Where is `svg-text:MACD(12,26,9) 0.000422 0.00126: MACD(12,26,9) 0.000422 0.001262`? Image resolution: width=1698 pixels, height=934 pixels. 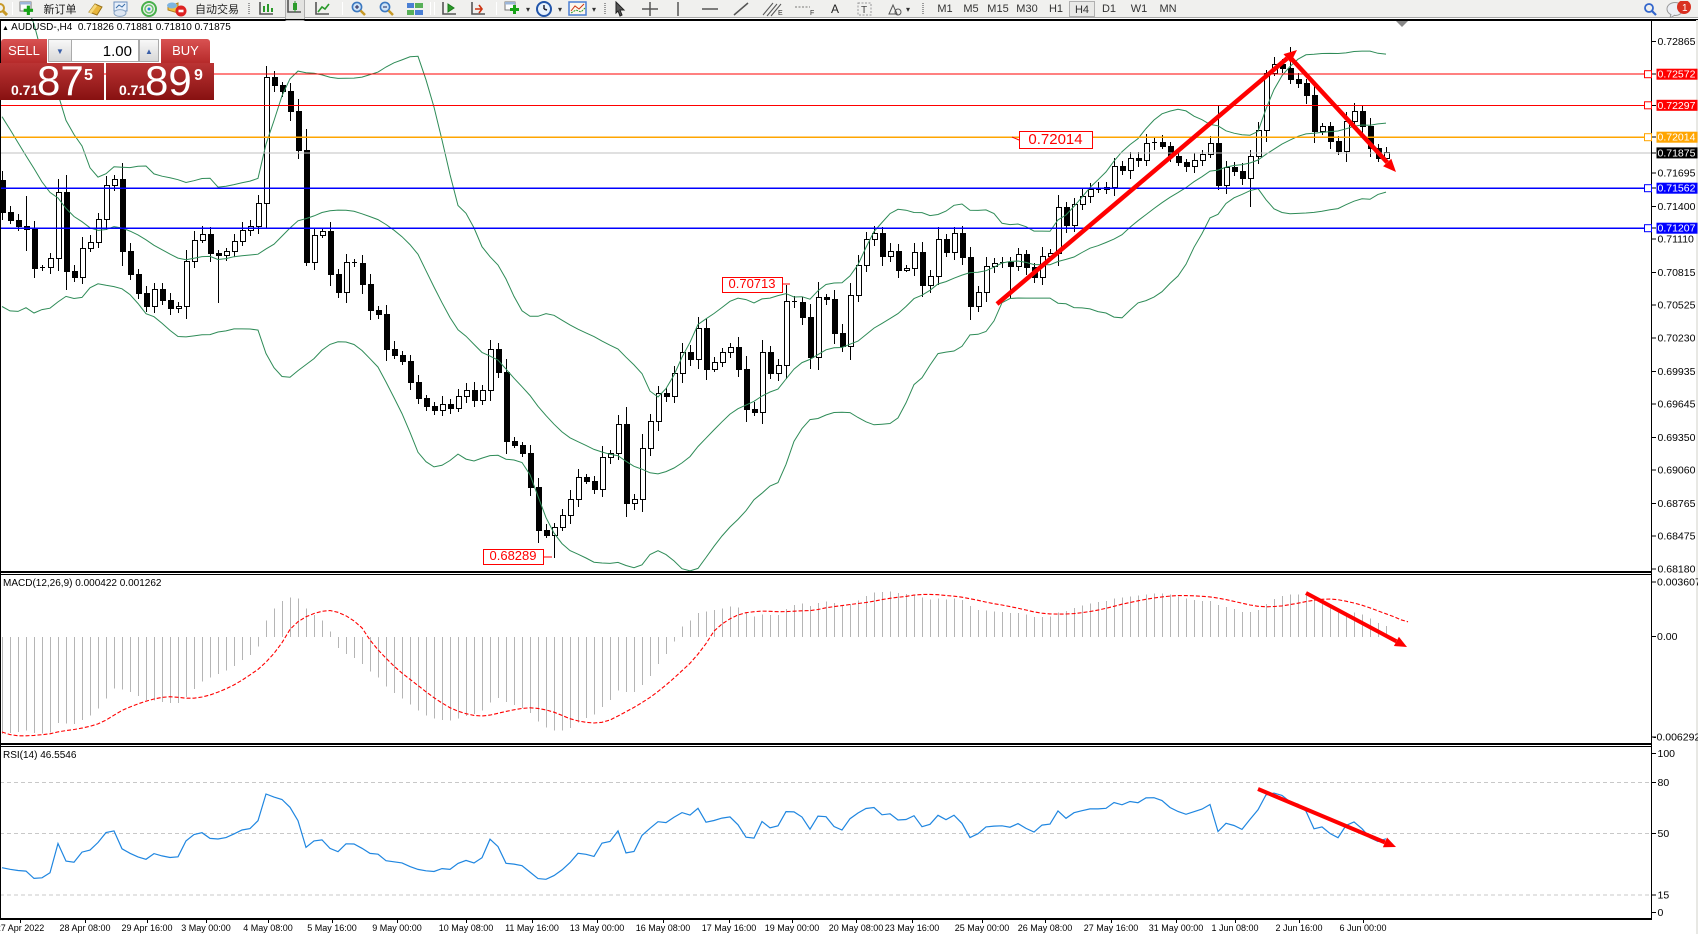 svg-text:MACD(12,26,9) 0.000422 0.00126: MACD(12,26,9) 0.000422 0.001262 is located at coordinates (82, 583).